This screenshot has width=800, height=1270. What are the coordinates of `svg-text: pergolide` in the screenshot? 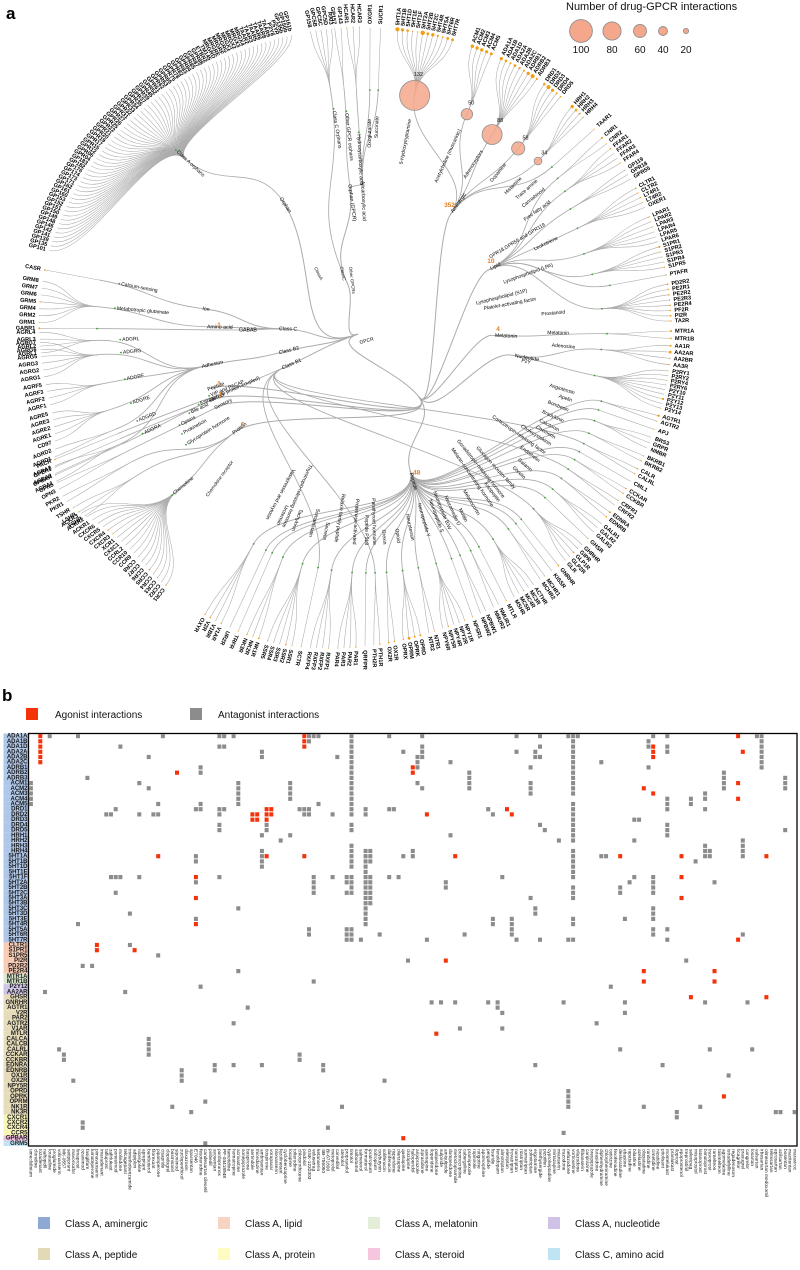 It's located at (488, 1159).